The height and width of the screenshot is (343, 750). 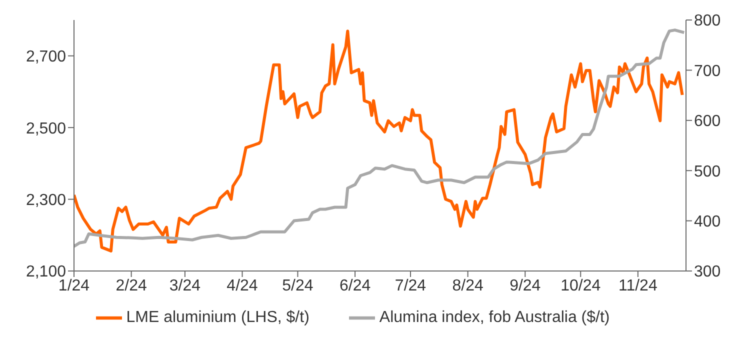 I want to click on x-tick-label: 6/24, so click(x=355, y=285).